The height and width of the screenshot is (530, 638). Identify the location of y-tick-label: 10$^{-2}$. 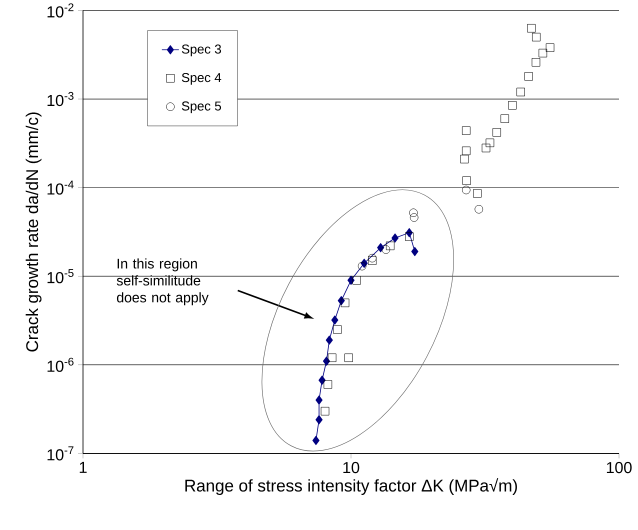
(61, 10).